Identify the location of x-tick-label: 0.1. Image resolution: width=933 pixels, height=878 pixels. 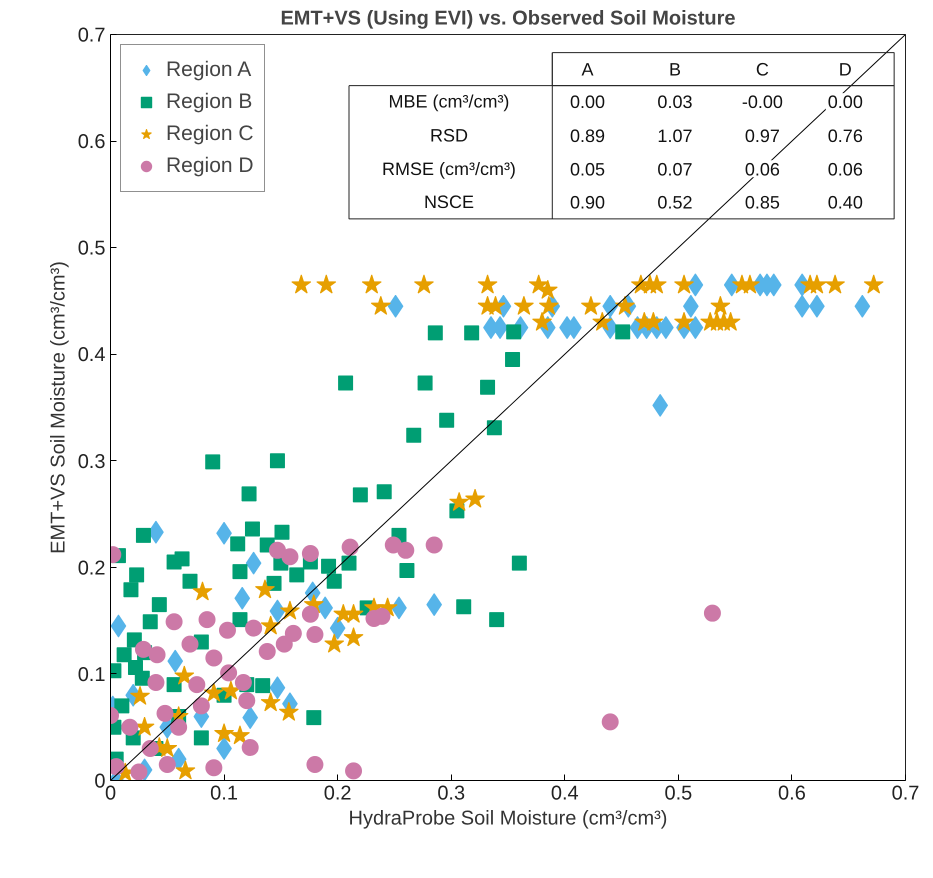
(224, 793).